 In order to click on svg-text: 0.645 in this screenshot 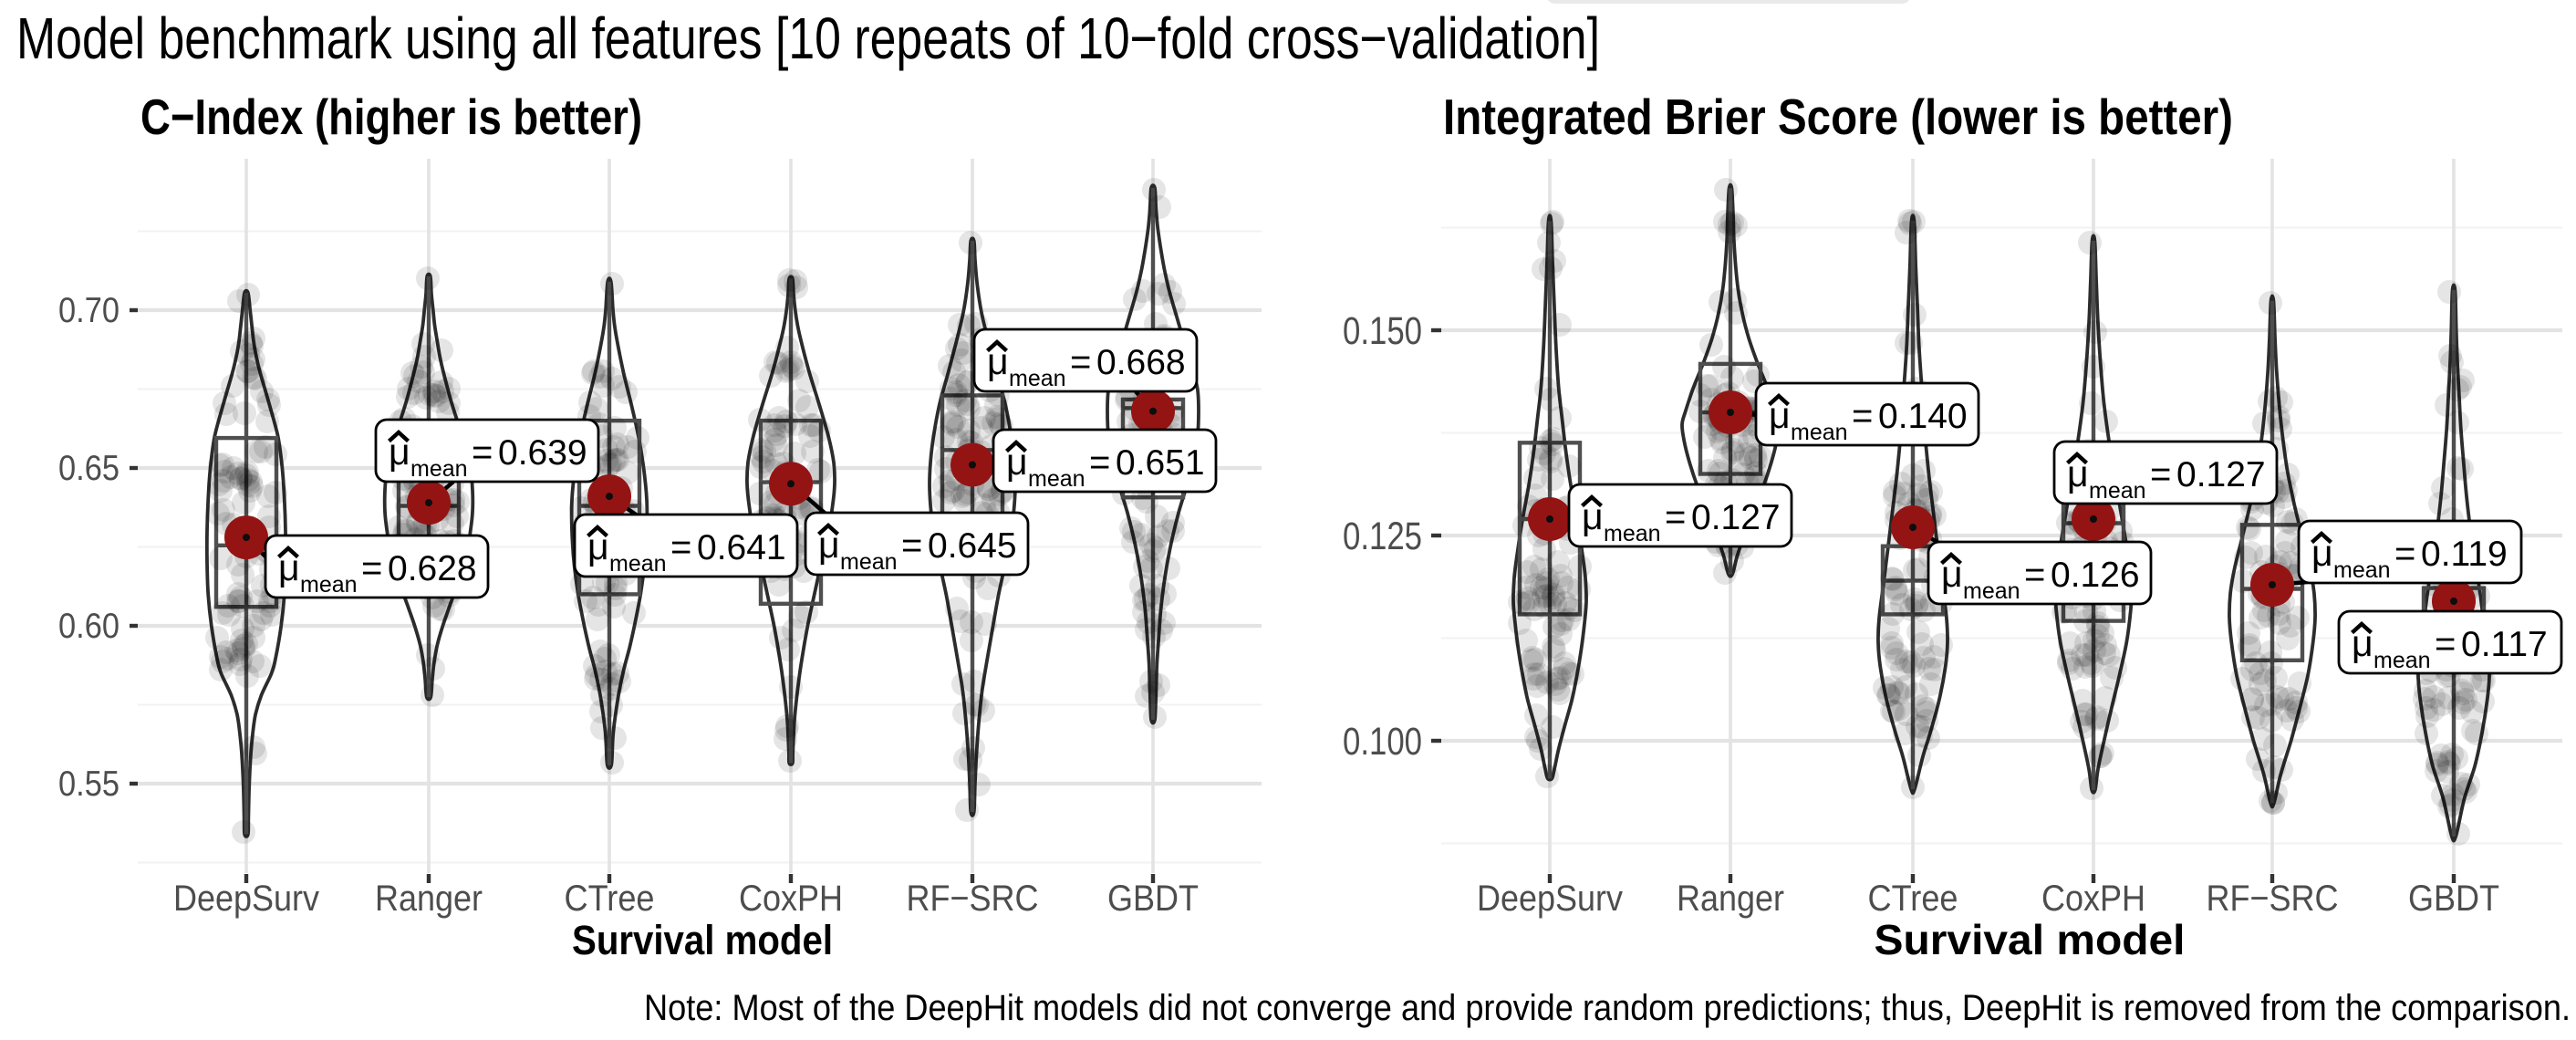, I will do `click(972, 546)`.